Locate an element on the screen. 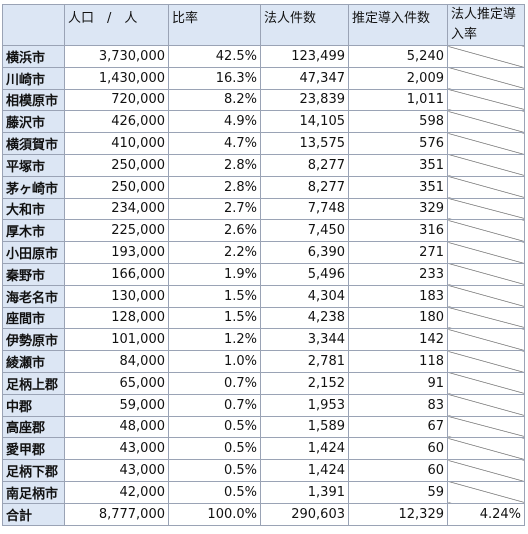 The height and width of the screenshot is (534, 528). population-cell: 193,000 is located at coordinates (116, 252).